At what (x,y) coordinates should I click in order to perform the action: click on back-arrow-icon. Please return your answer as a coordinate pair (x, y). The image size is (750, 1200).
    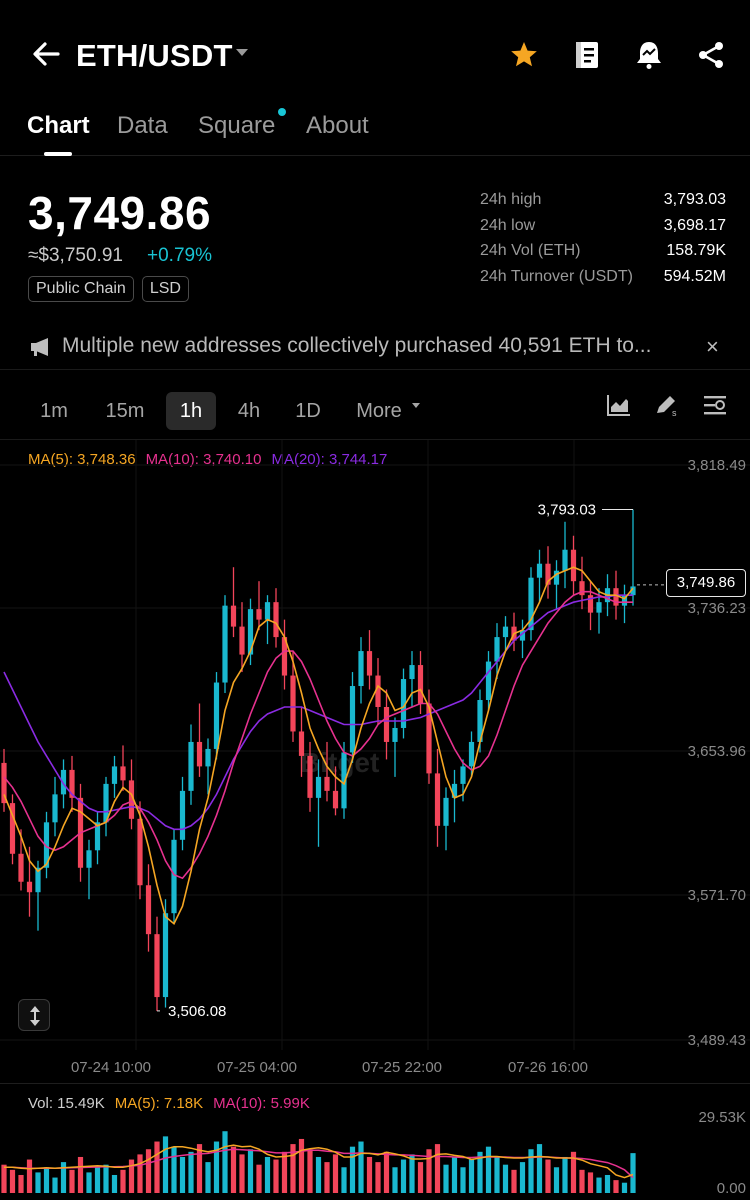
    Looking at the image, I should click on (46, 54).